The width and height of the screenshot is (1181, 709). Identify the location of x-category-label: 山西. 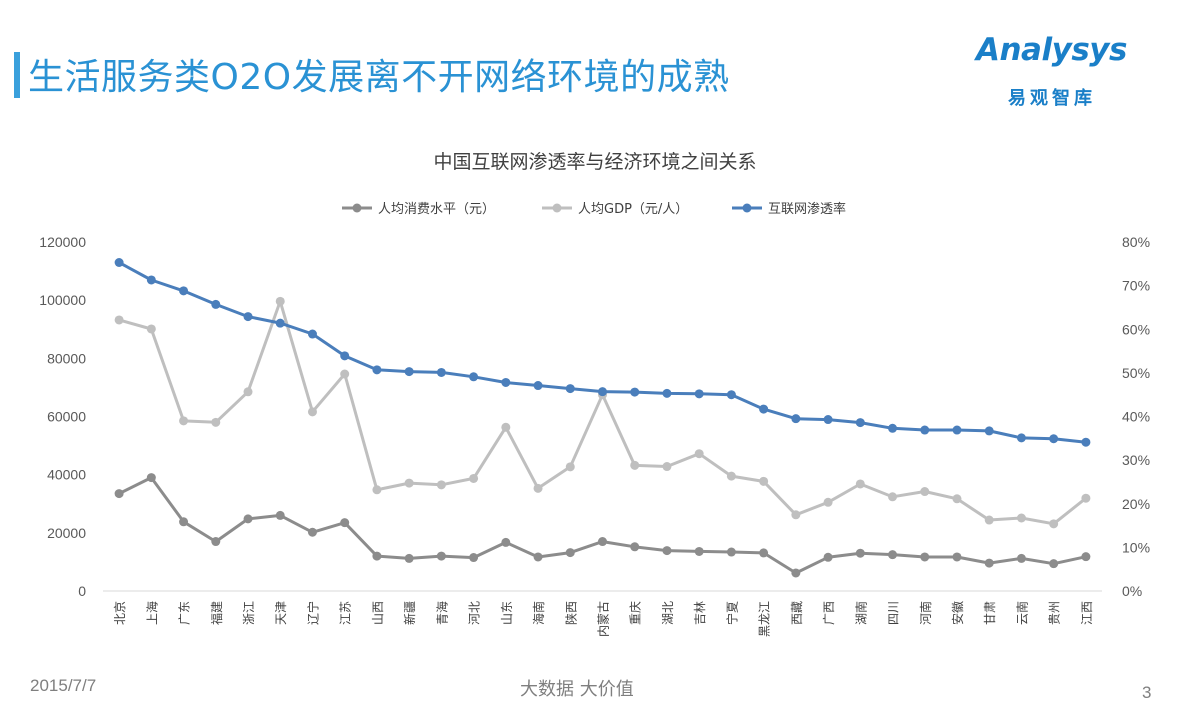
(378, 613).